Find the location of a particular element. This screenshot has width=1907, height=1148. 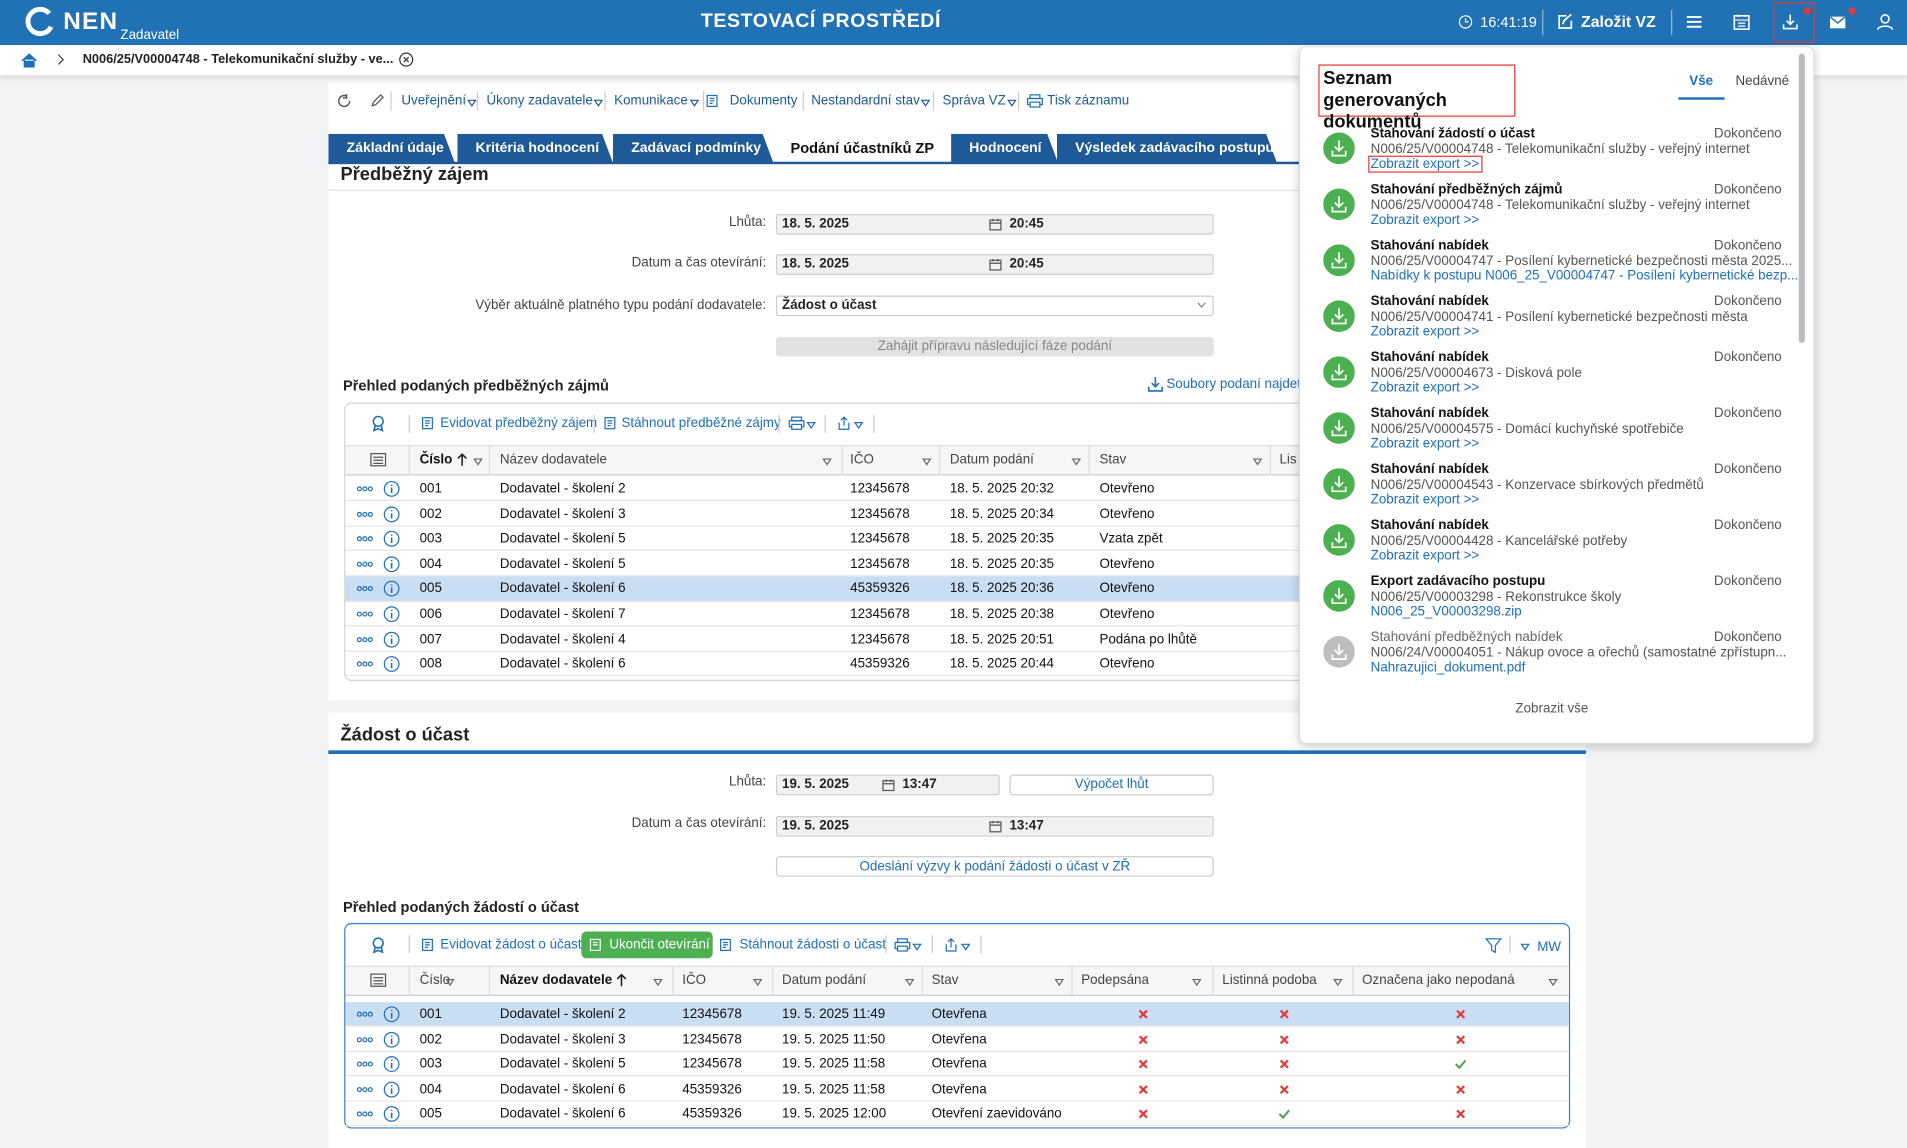

action: Evidovat žádost o účast is located at coordinates (510, 944).